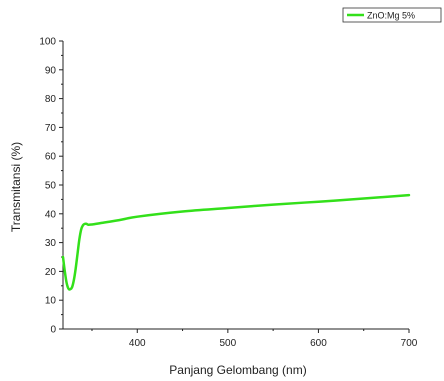 The height and width of the screenshot is (381, 444). I want to click on y-tick-label: 10, so click(51, 301).